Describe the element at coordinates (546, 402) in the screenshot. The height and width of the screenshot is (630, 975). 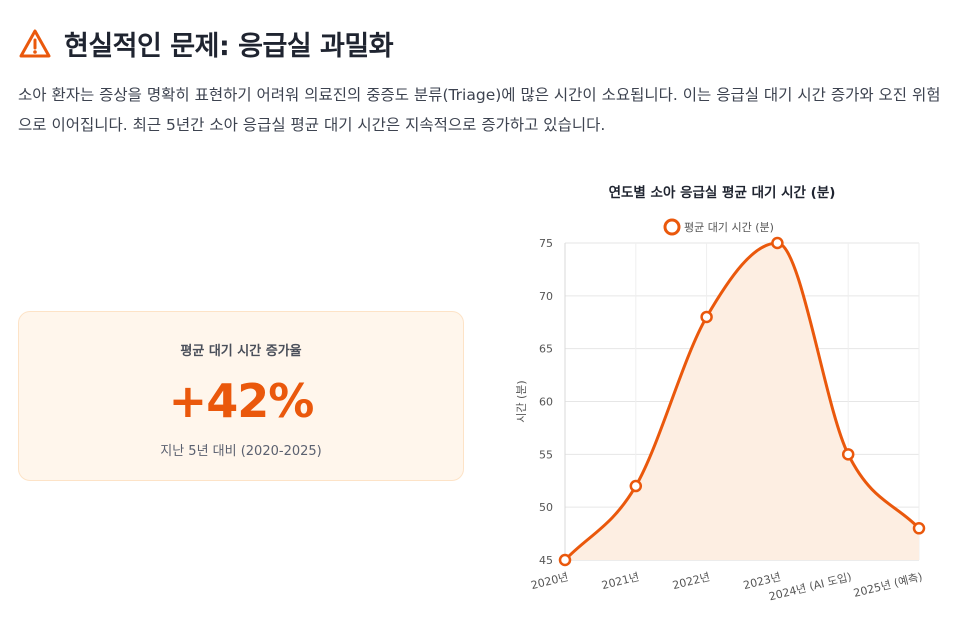
I see `y-tick-label: 60` at that location.